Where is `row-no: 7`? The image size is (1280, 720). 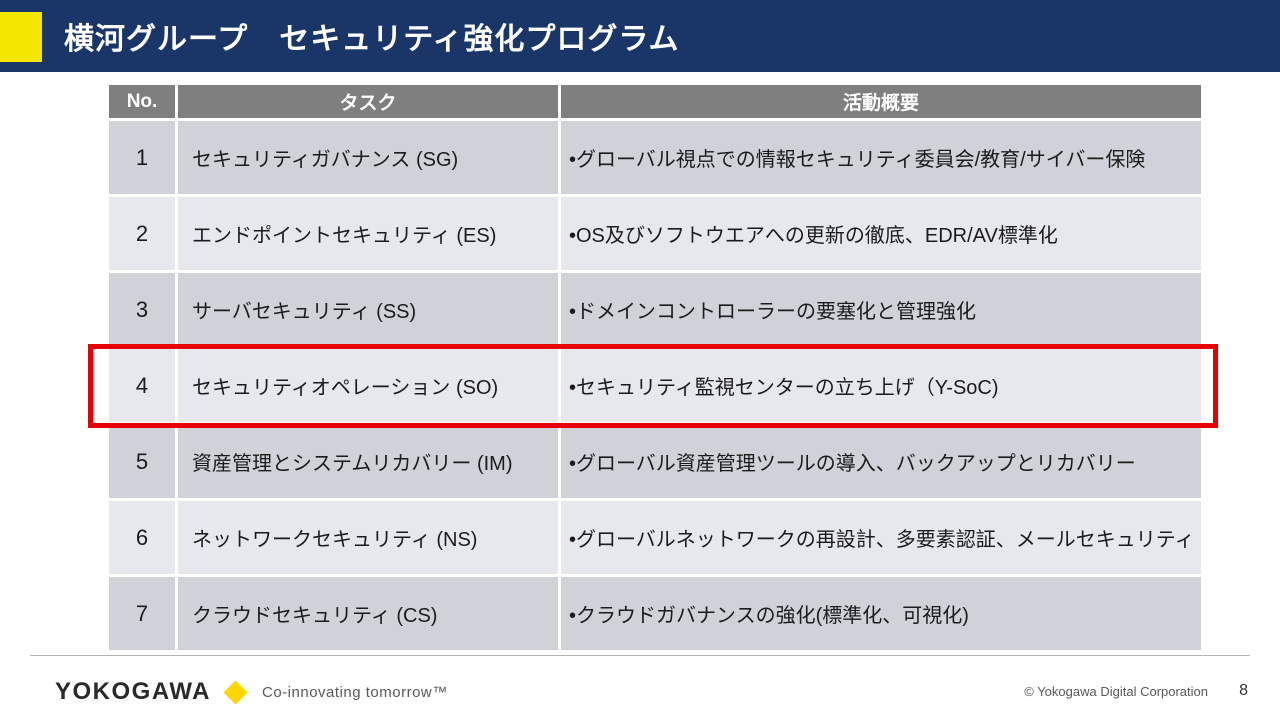 row-no: 7 is located at coordinates (142, 613).